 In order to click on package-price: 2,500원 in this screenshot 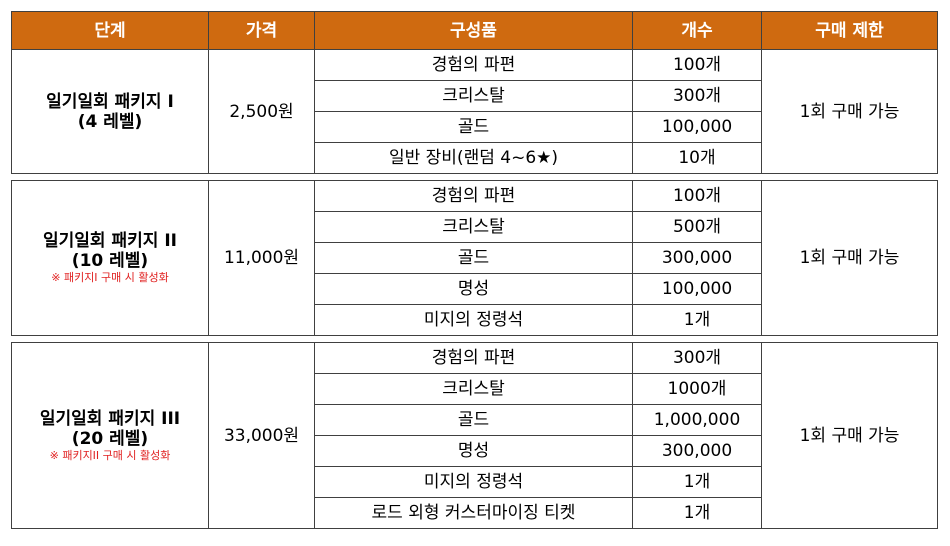, I will do `click(261, 111)`.